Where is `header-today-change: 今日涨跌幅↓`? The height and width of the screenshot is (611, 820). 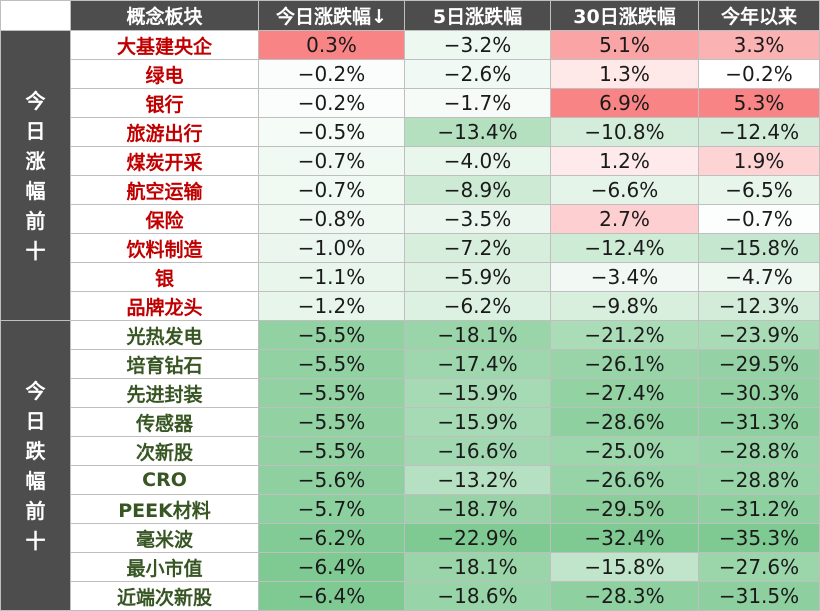 header-today-change: 今日涨跌幅↓ is located at coordinates (331, 15).